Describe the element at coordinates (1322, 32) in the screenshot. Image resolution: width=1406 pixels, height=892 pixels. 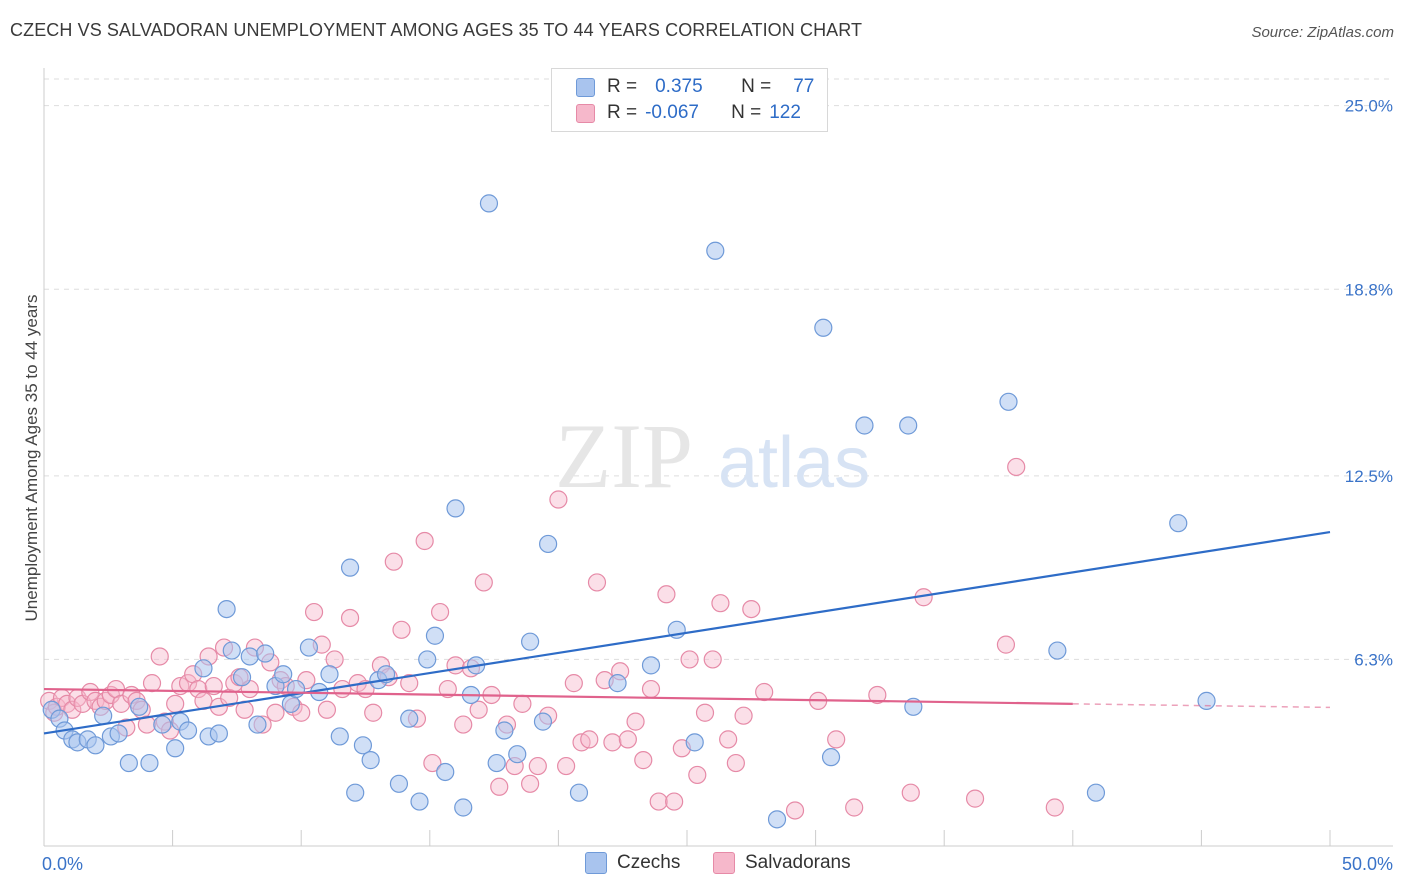
I see `source-label: Source: ZipAtlas.com` at that location.